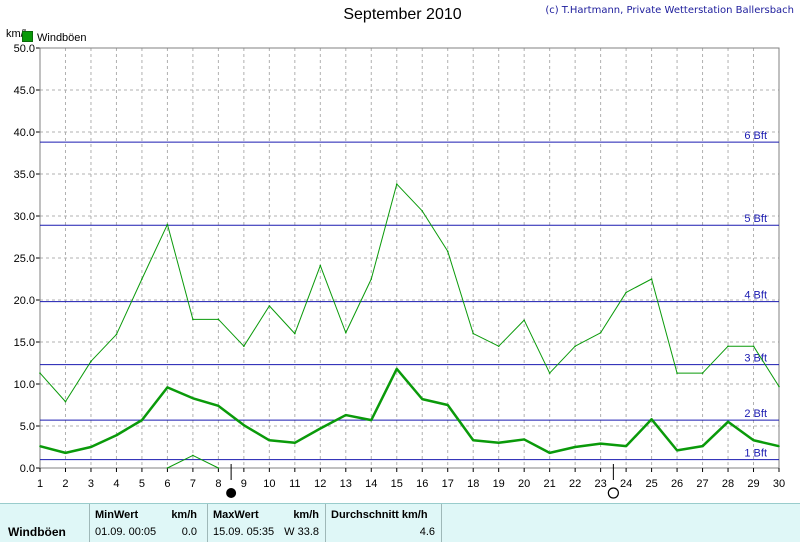 The height and width of the screenshot is (542, 800). What do you see at coordinates (24, 217) in the screenshot?
I see `y-tick-label: 30.0` at bounding box center [24, 217].